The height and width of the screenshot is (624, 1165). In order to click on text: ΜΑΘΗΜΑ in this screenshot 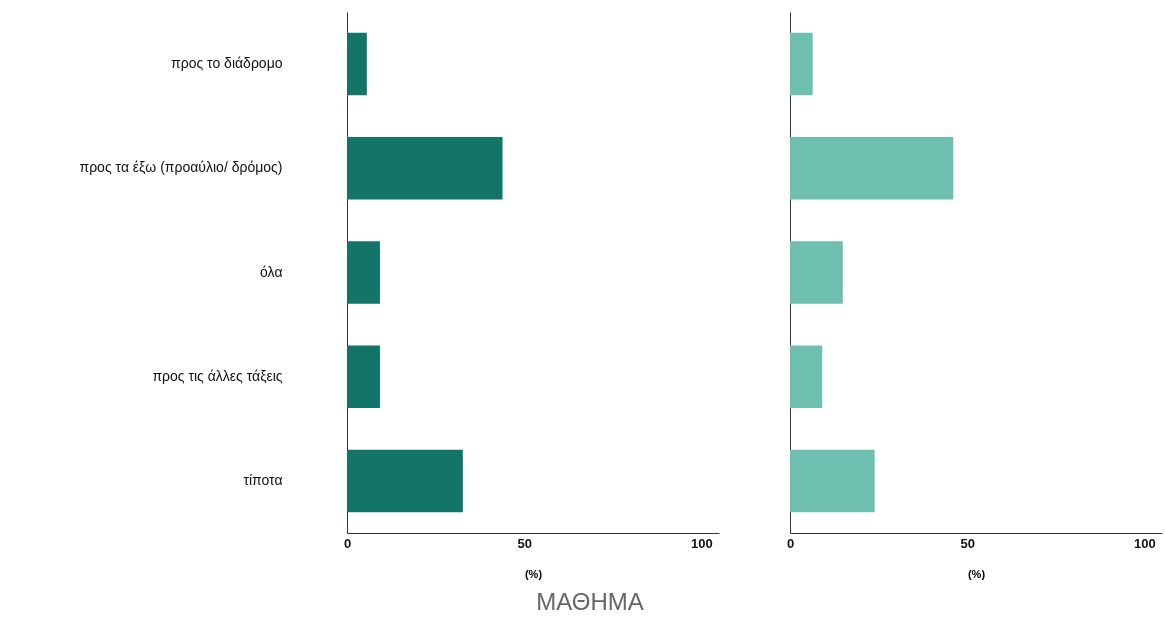, I will do `click(590, 602)`.